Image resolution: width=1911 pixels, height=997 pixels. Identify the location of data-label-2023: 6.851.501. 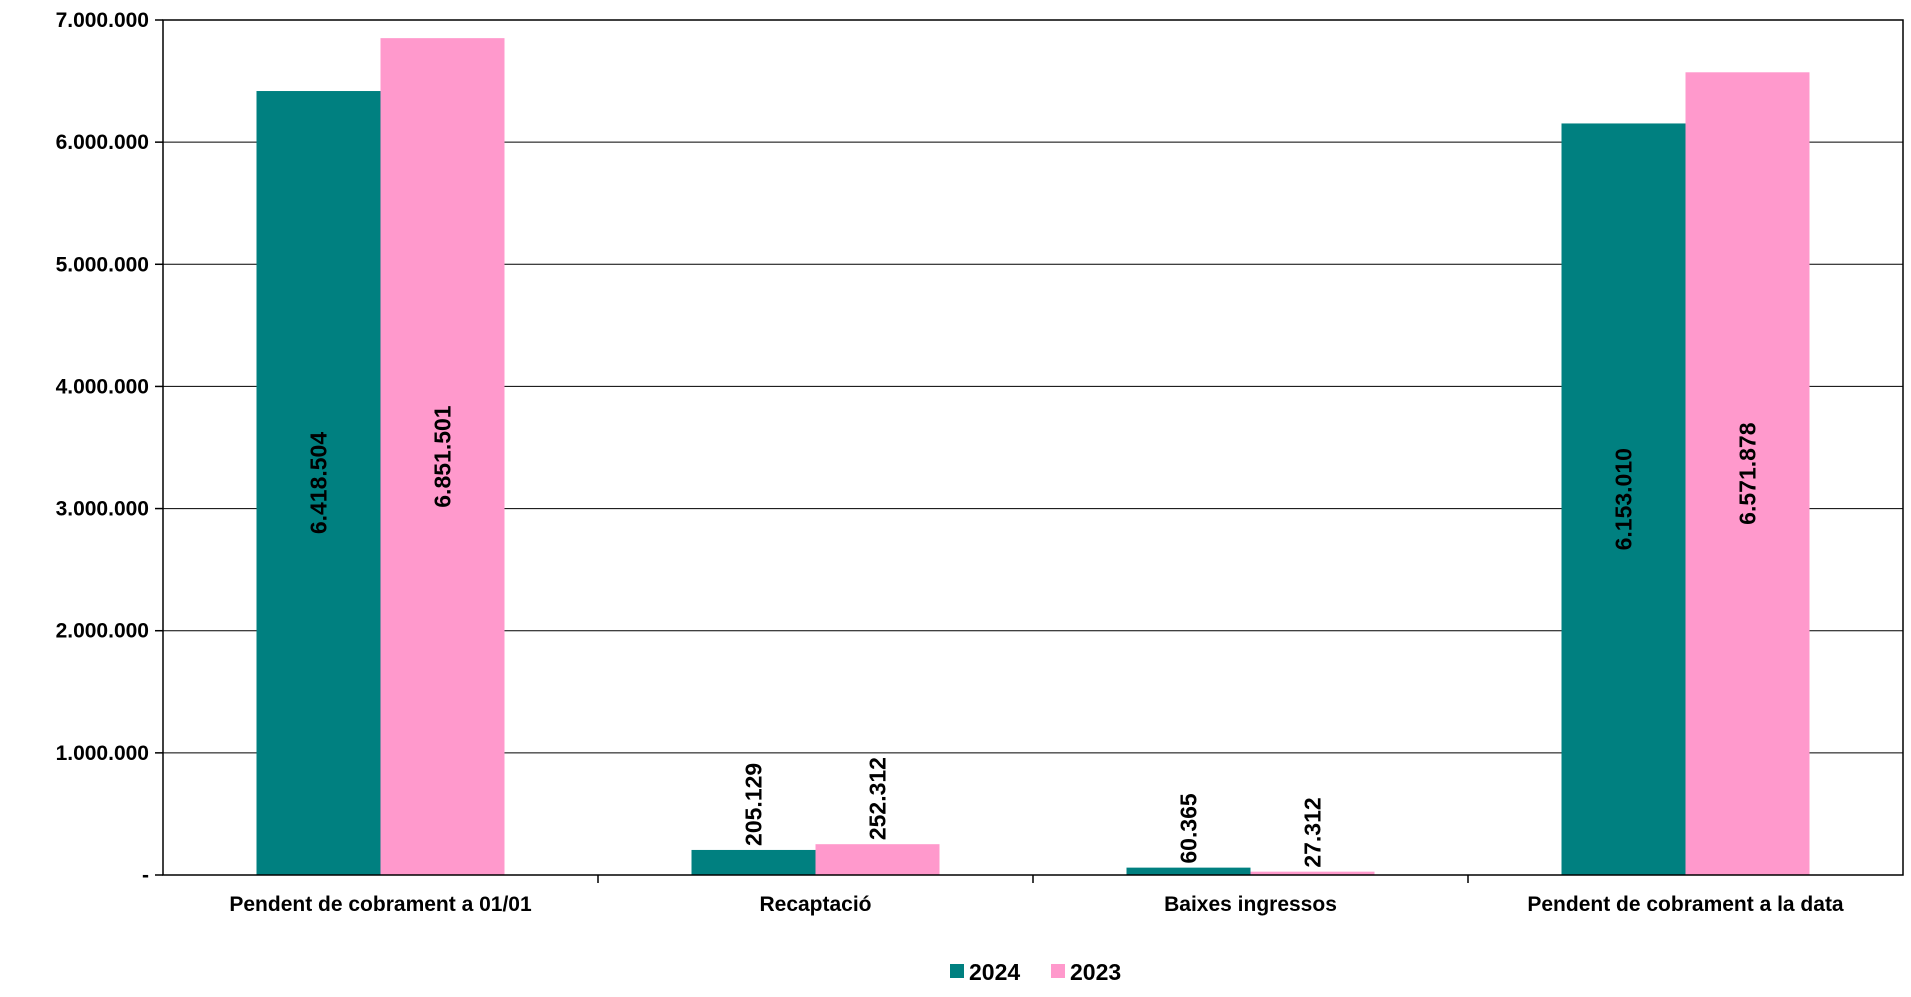
(442, 456).